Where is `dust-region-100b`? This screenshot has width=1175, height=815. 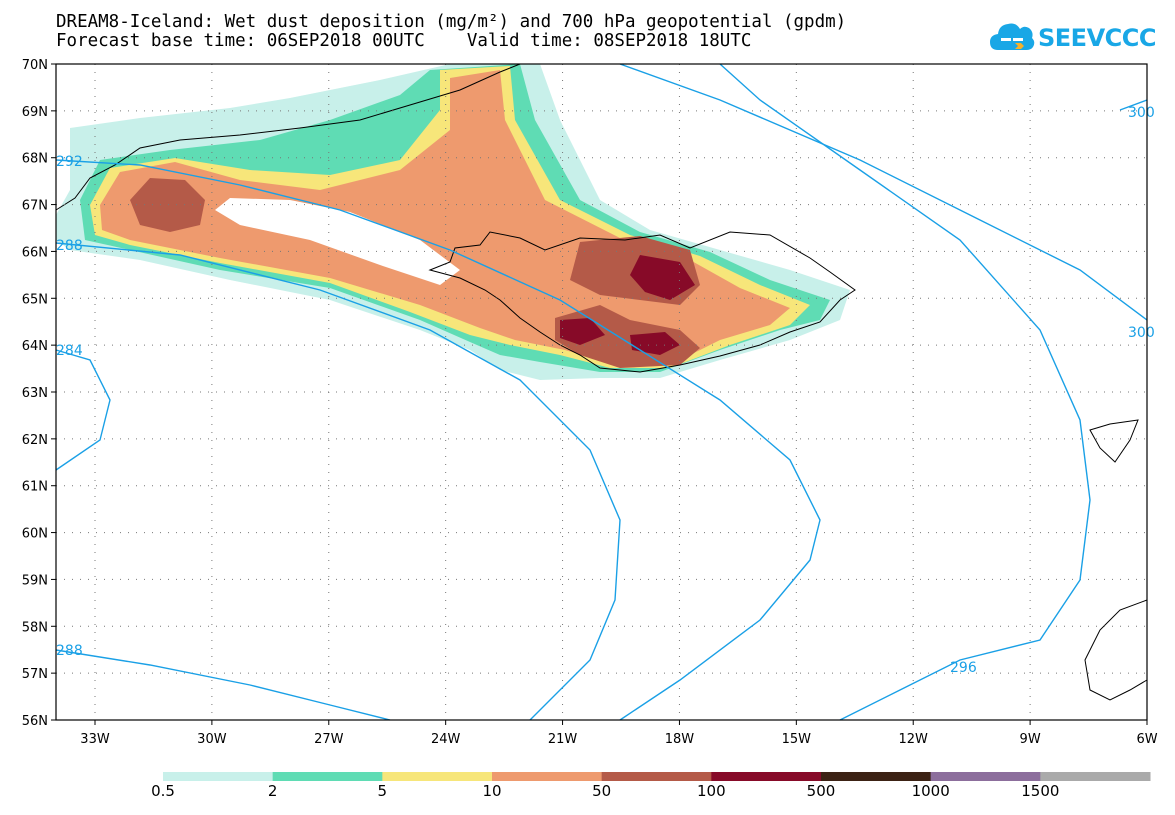
dust-region-100b is located at coordinates (582, 331).